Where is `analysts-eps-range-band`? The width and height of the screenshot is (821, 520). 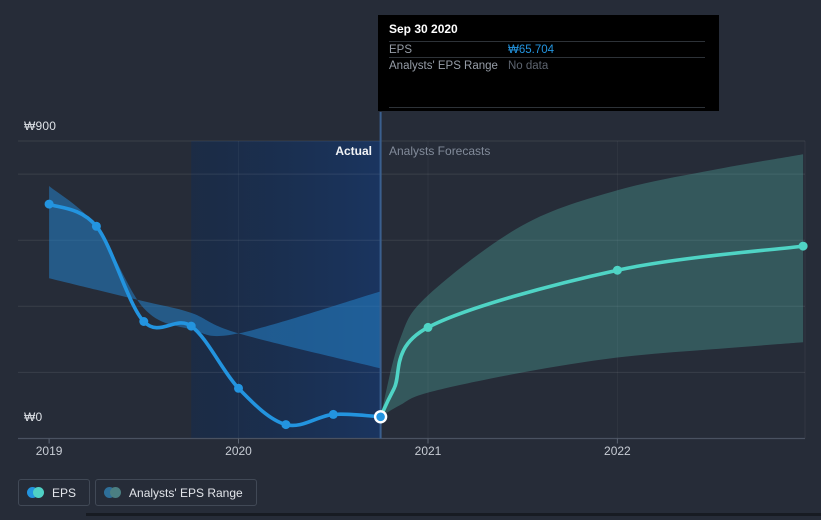 analysts-eps-range-band is located at coordinates (215, 277).